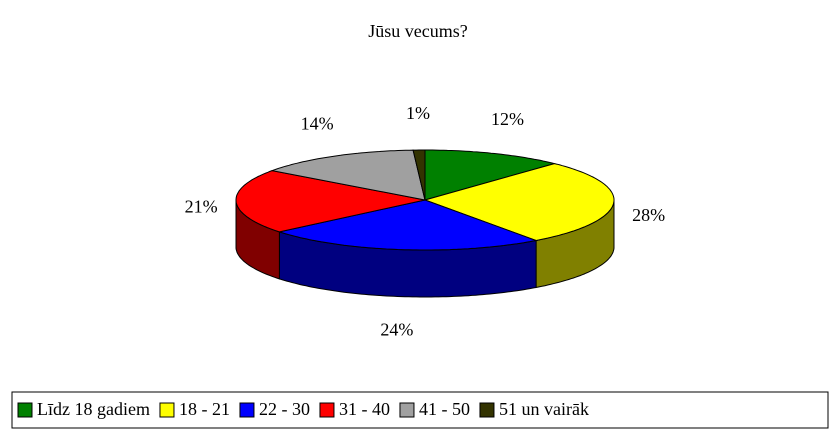 This screenshot has height=433, width=838. I want to click on legend-label: 22 - 30, so click(284, 409).